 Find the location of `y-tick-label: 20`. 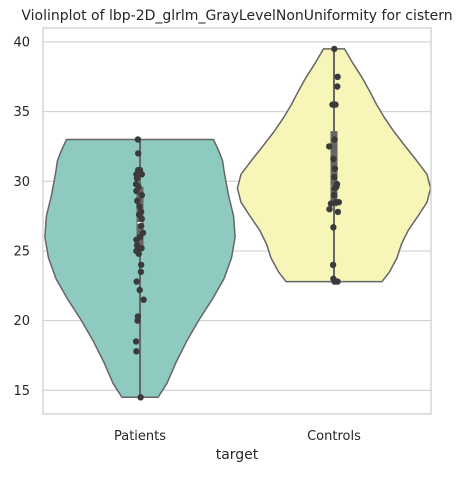

y-tick-label: 20 is located at coordinates (21, 321).